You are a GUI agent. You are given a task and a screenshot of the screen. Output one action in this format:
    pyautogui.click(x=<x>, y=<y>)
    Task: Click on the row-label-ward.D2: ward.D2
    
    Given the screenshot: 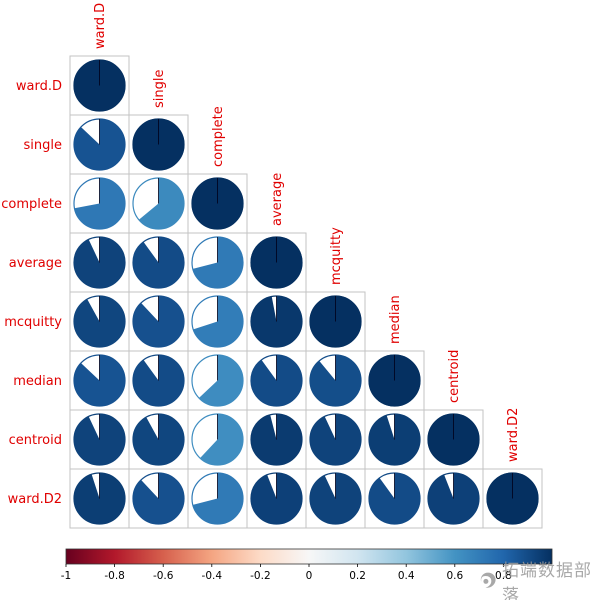 What is the action you would take?
    pyautogui.click(x=35, y=499)
    